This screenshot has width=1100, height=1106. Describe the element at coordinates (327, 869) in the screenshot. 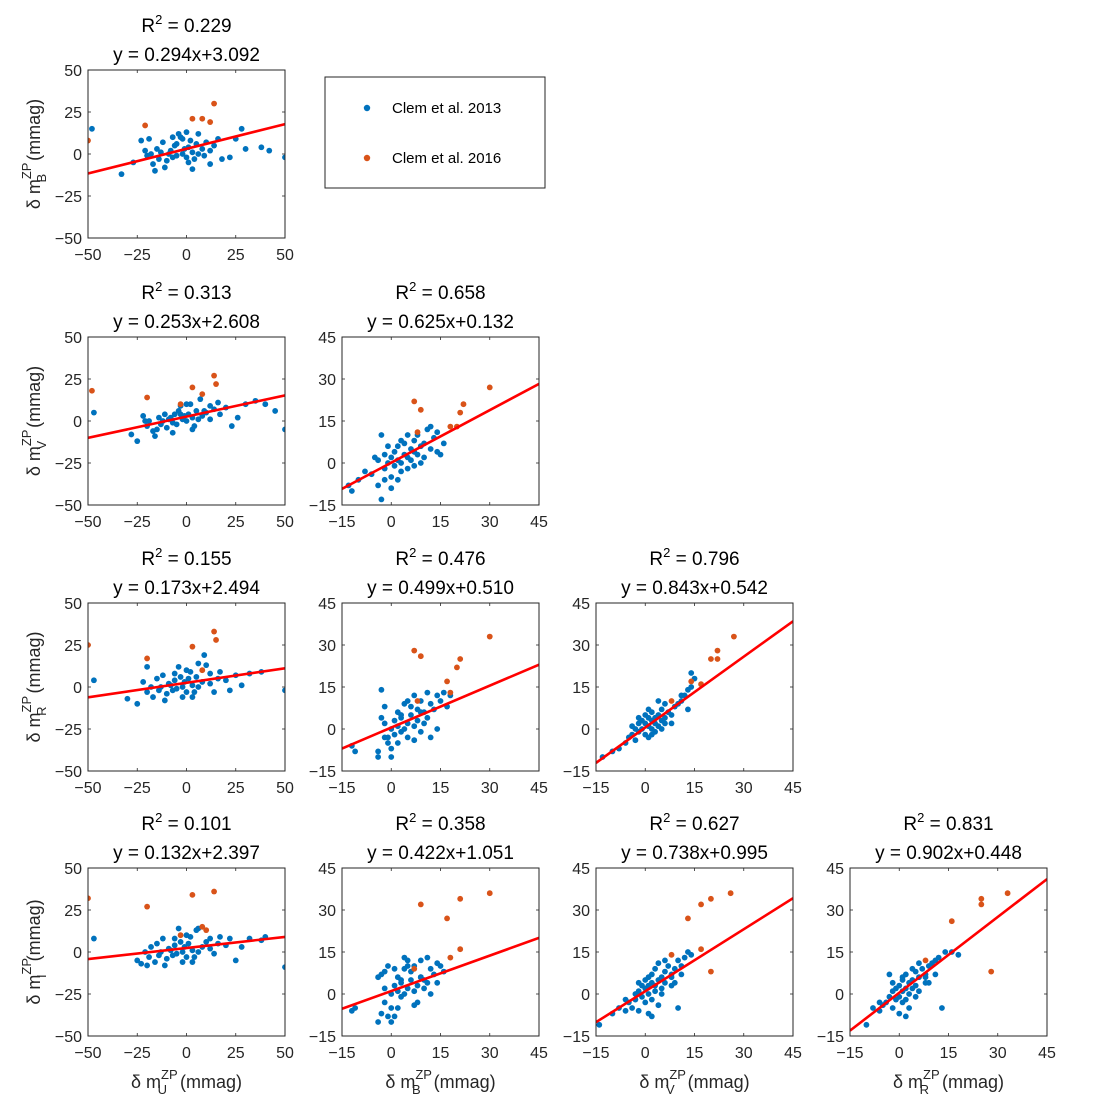

I see `y-tick-label: 45` at that location.